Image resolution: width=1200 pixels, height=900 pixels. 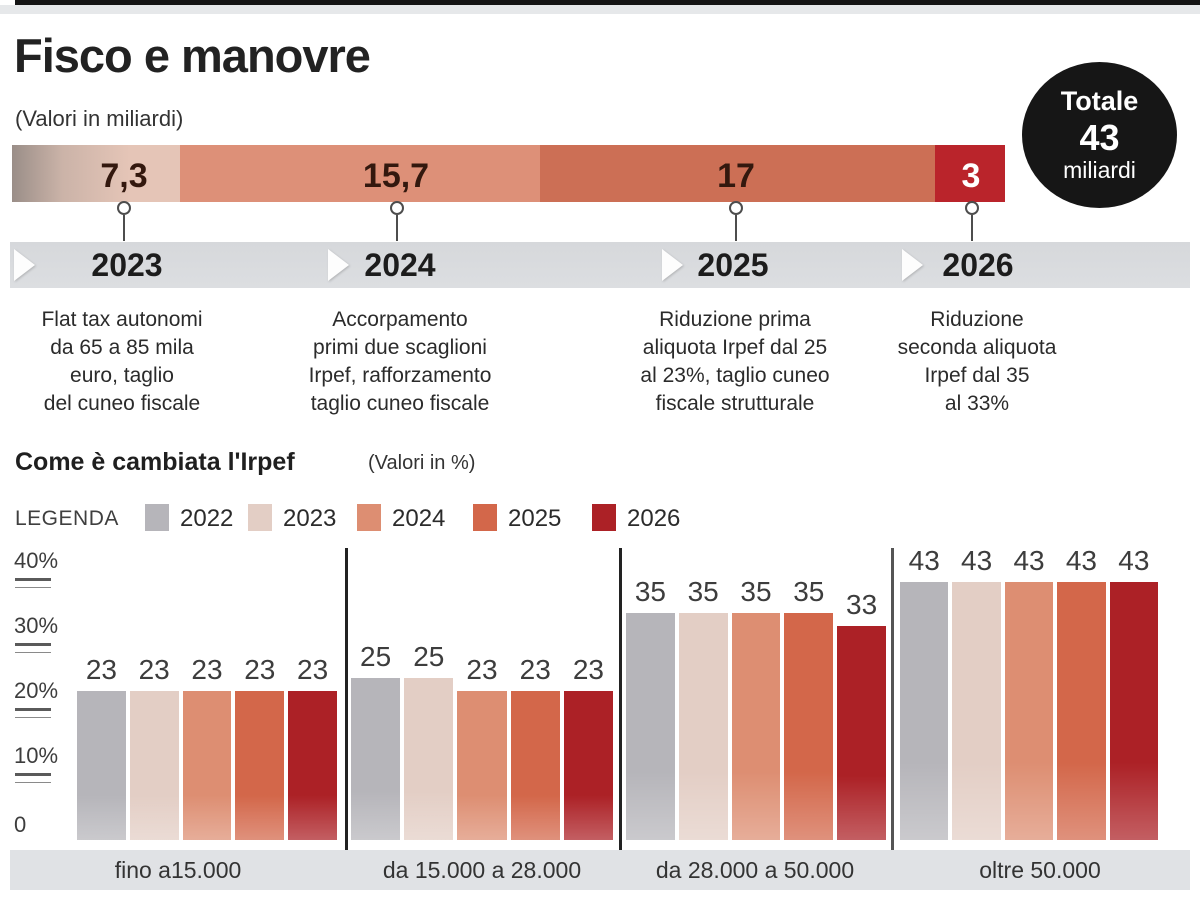 I want to click on stacked-segment-2026, so click(x=970, y=173).